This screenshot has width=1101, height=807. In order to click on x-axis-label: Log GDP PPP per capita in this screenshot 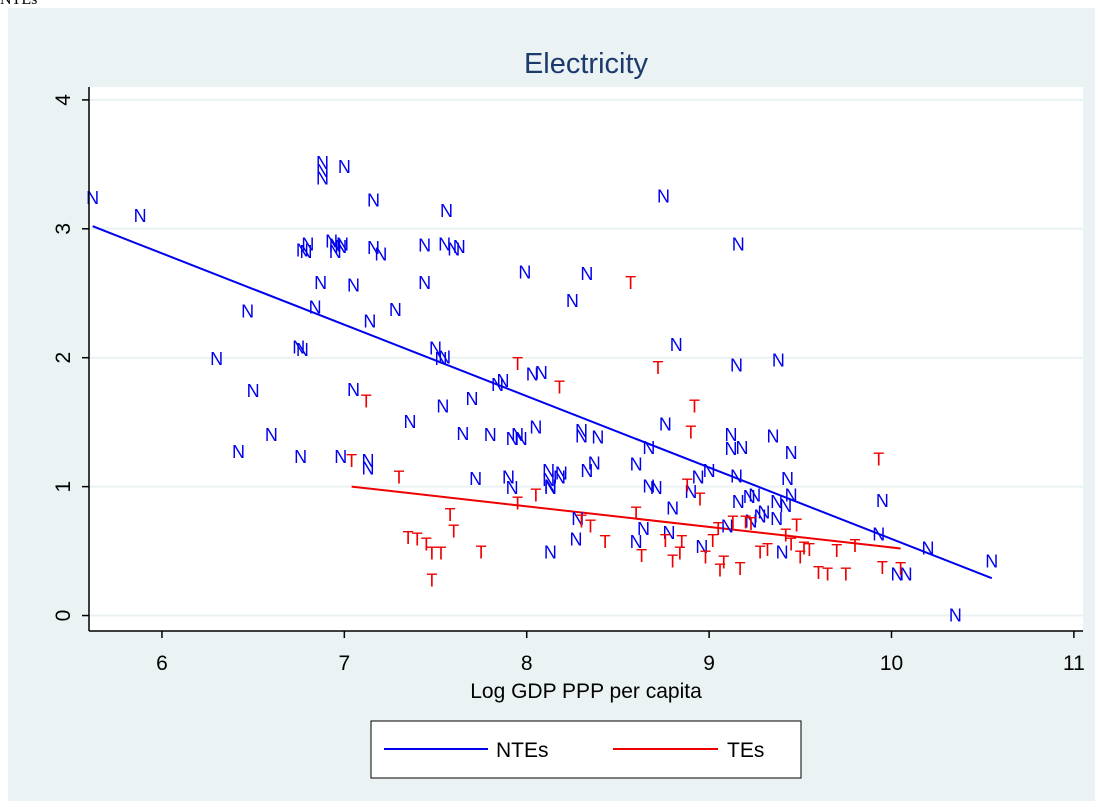, I will do `click(586, 691)`.